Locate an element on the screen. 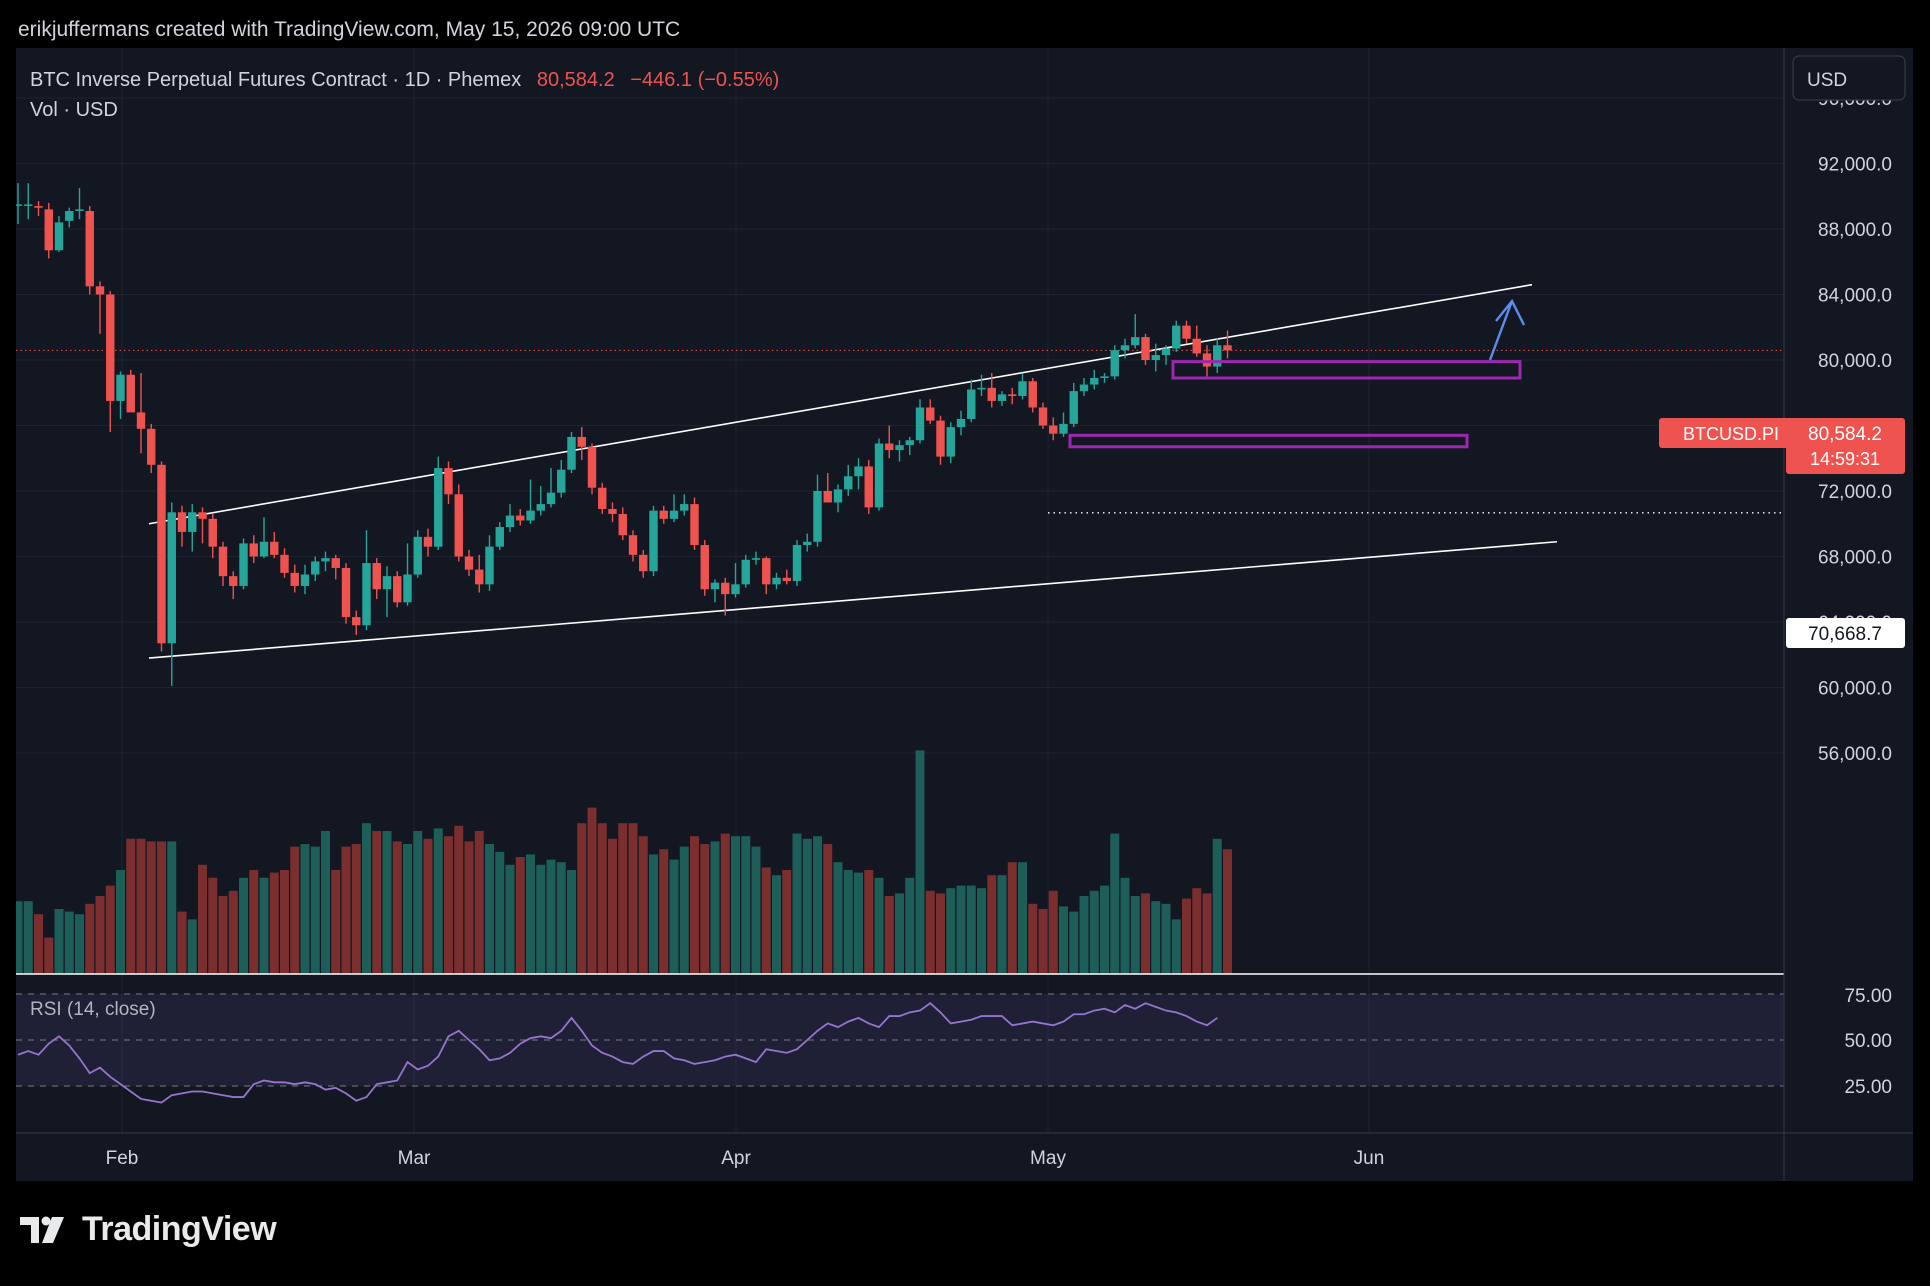 The height and width of the screenshot is (1286, 1930). legend-last-price: 80,584.2 is located at coordinates (576, 80).